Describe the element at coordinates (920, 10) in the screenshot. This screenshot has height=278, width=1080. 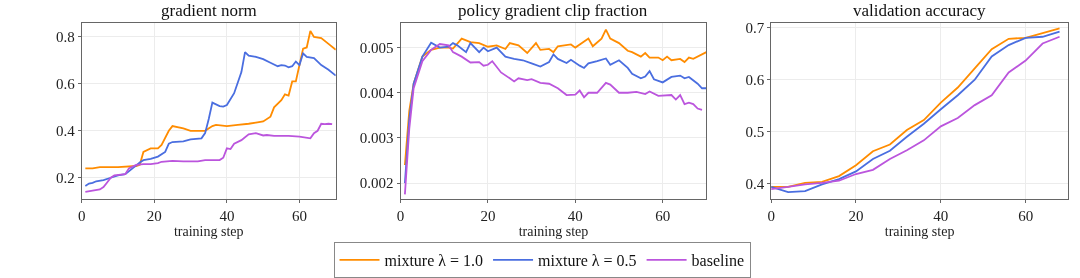
I see `chart-title: validation accuracy` at that location.